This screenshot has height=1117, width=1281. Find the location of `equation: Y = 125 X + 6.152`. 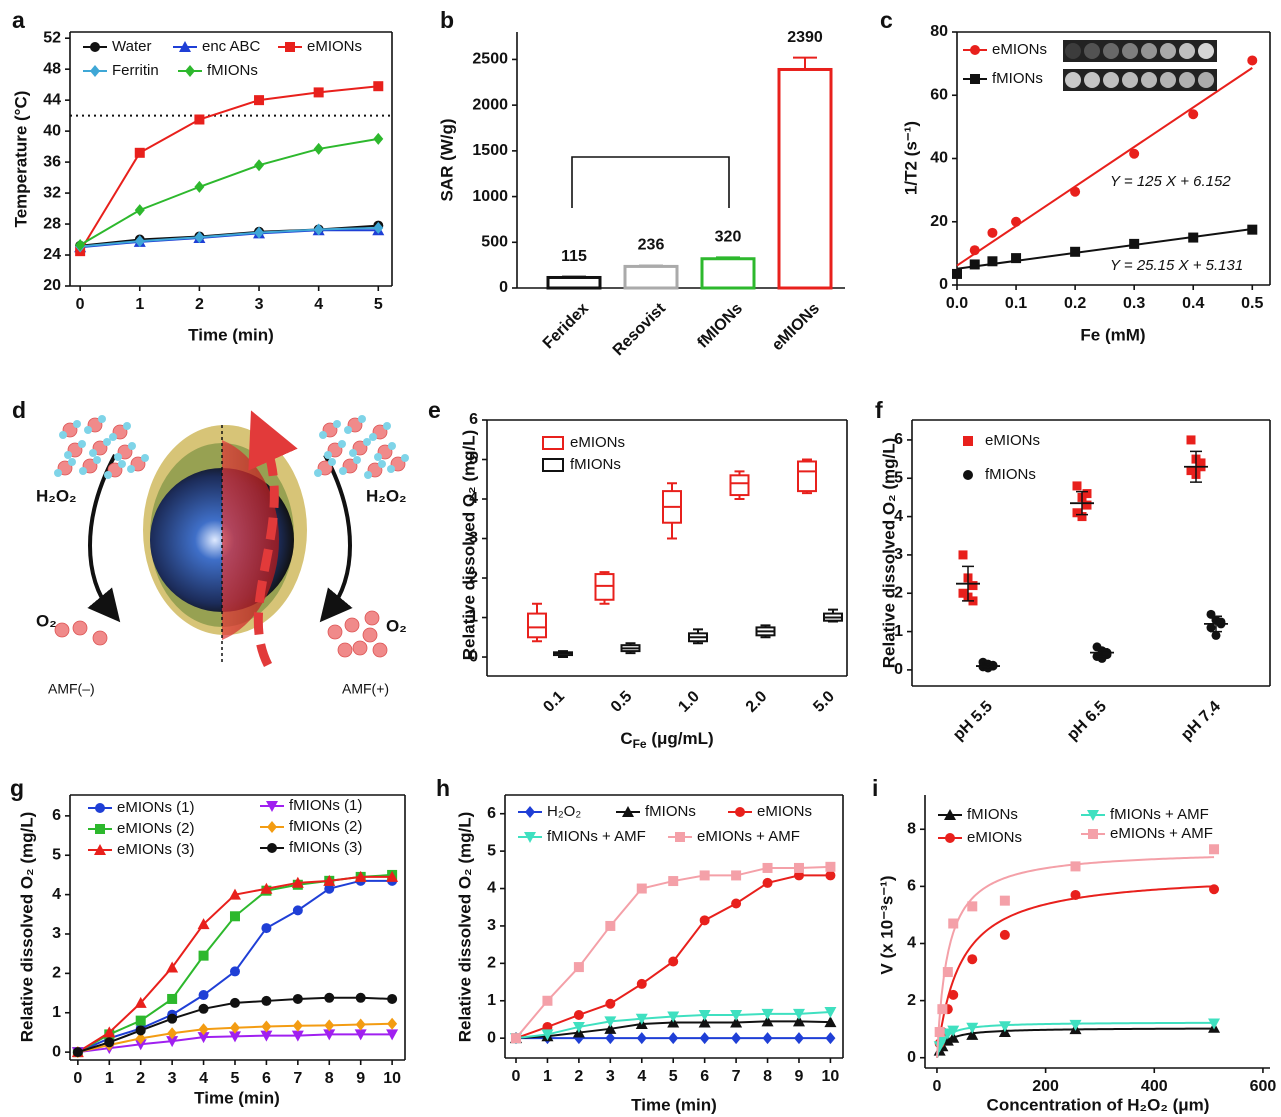

equation: Y = 125 X + 6.152 is located at coordinates (1170, 181).